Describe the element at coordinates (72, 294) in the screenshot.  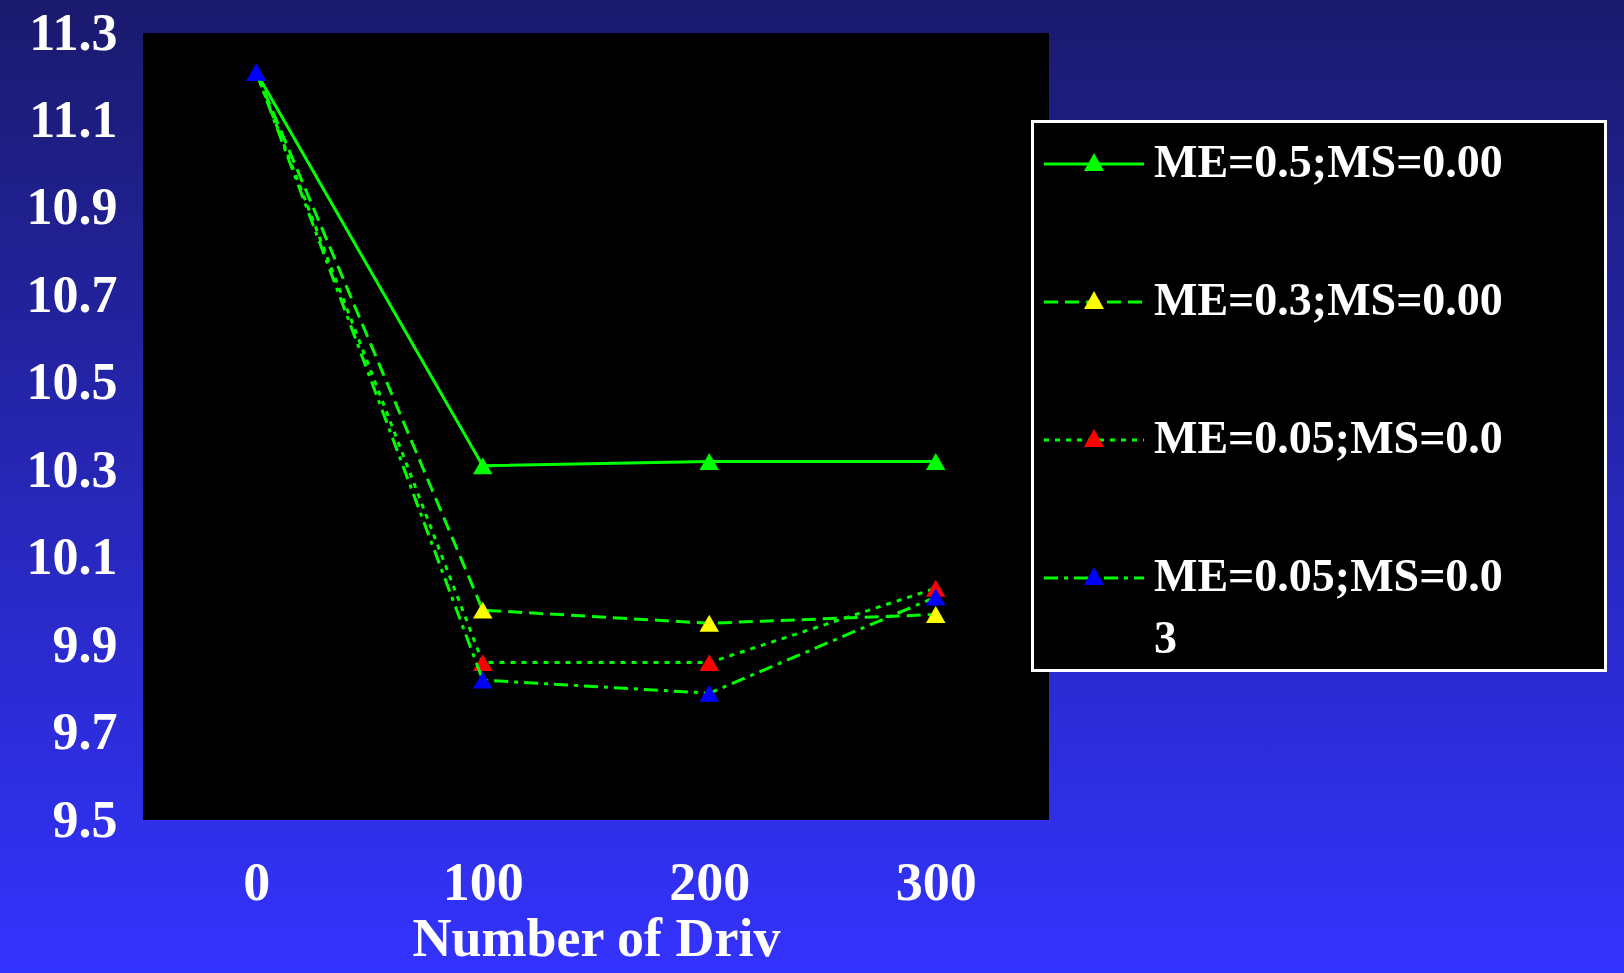
I see `y-tick-label: 10.7` at that location.